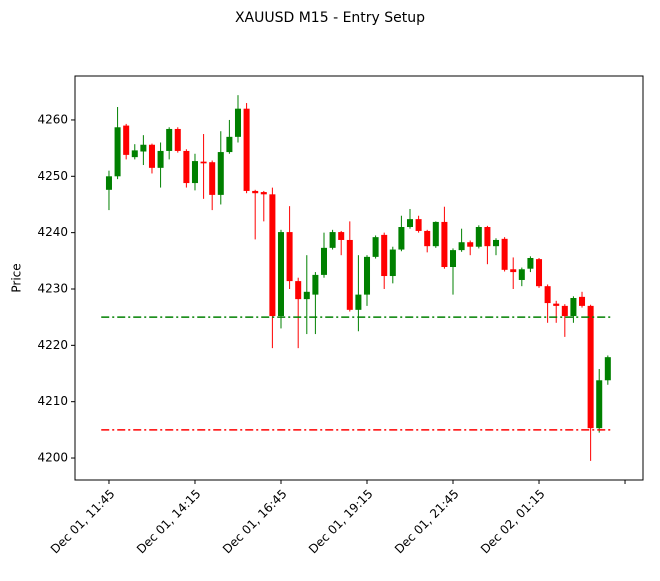  Describe the element at coordinates (52, 232) in the screenshot. I see `y-tick-label: 4240` at that location.